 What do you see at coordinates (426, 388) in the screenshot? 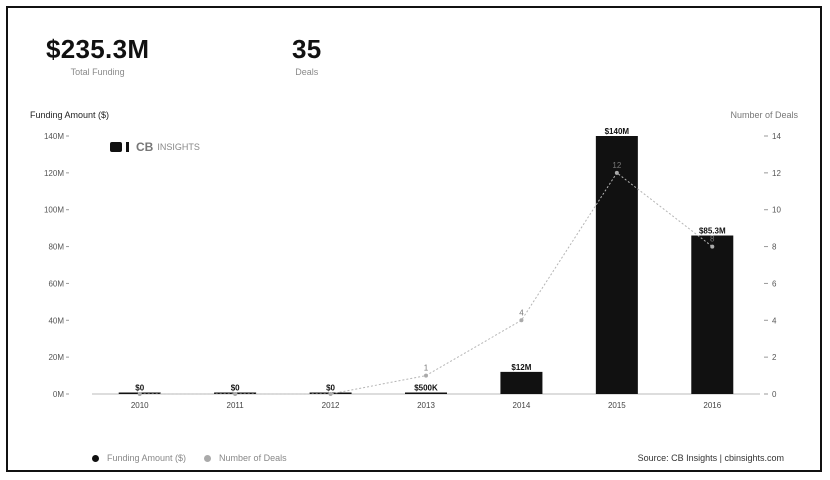
I see `bar-data-label: $500K` at bounding box center [426, 388].